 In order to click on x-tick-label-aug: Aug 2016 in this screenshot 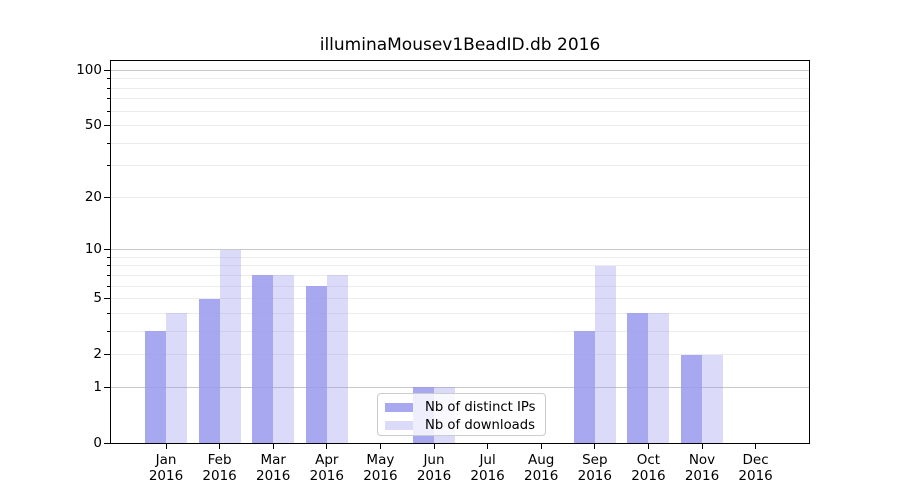, I will do `click(541, 468)`.